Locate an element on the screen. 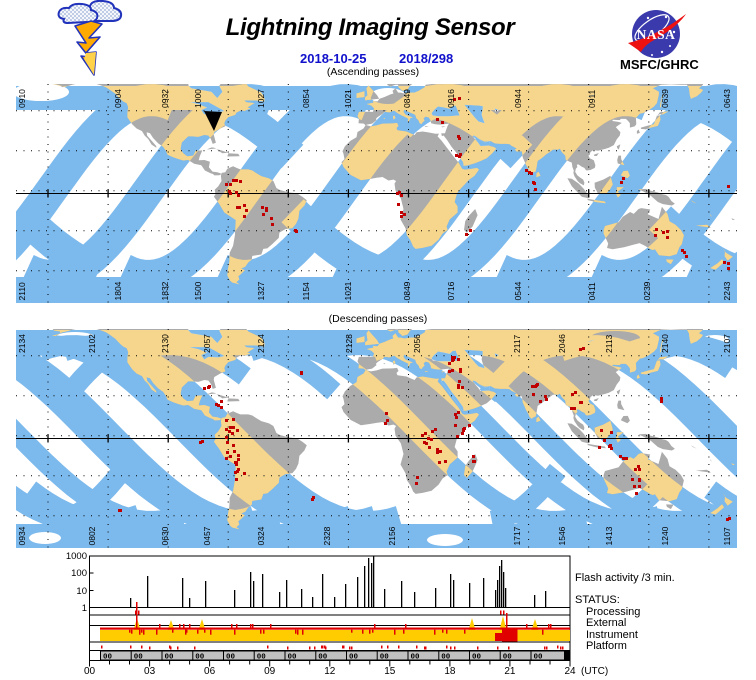 This screenshot has width=756, height=680. svg-text: 2117 is located at coordinates (517, 343).